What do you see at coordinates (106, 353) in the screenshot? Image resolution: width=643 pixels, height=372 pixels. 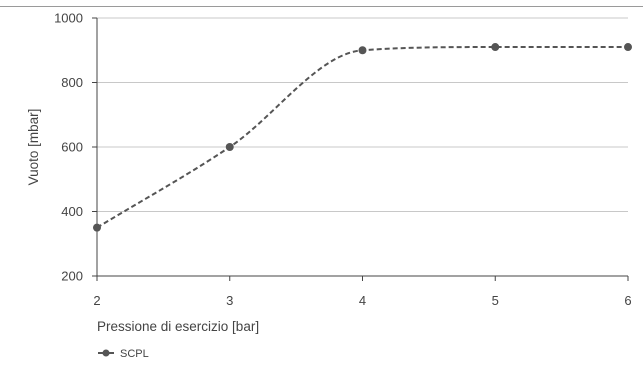 I see `legend-marker` at bounding box center [106, 353].